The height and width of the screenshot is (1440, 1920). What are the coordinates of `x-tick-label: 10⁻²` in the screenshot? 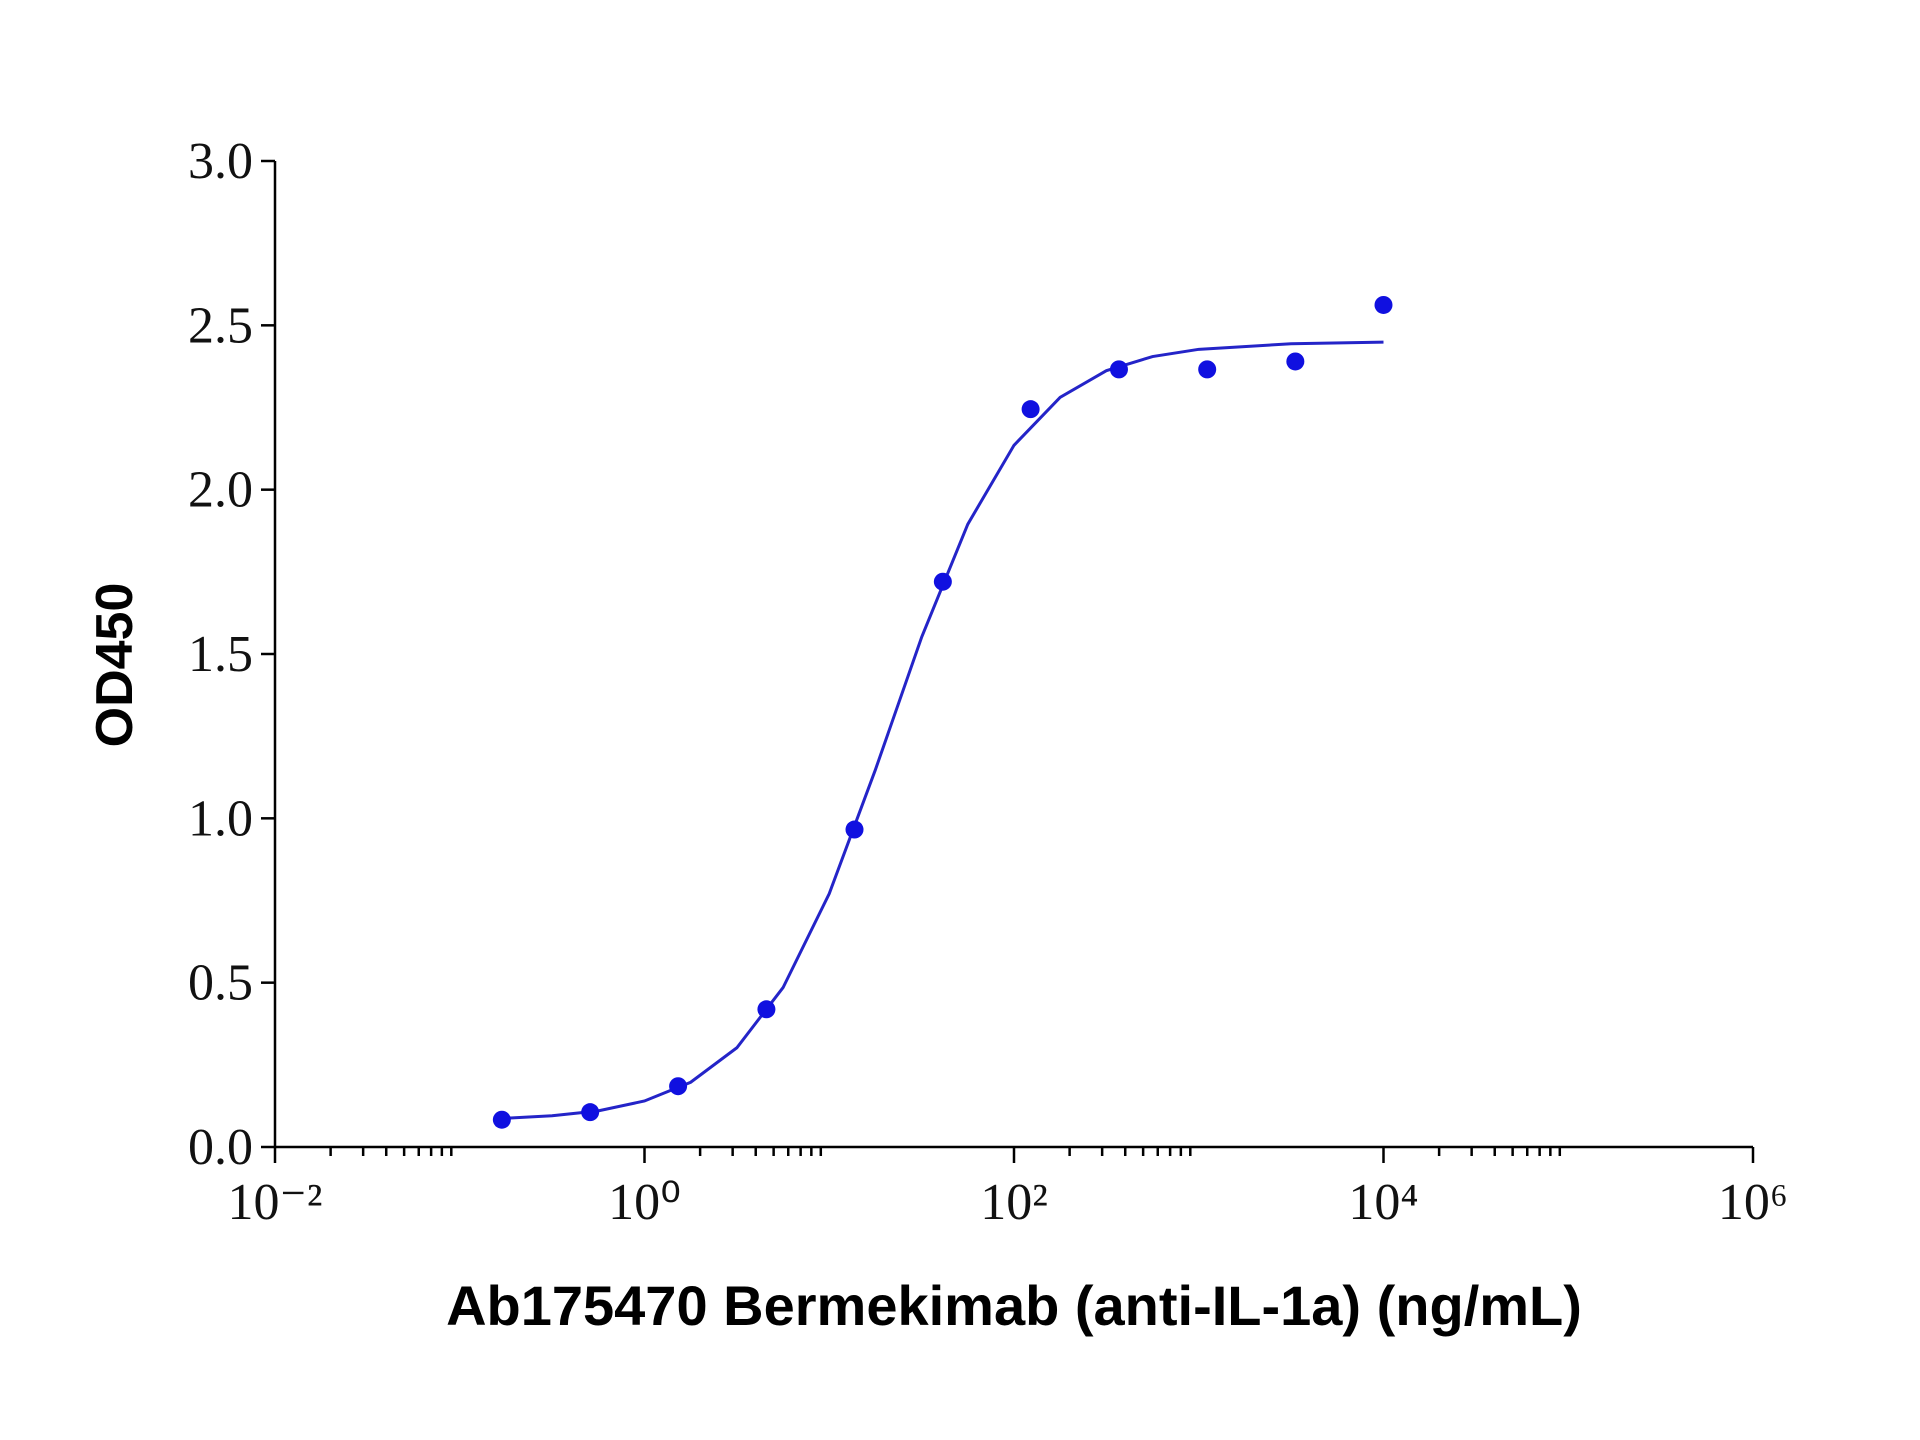 It's located at (274, 1202).